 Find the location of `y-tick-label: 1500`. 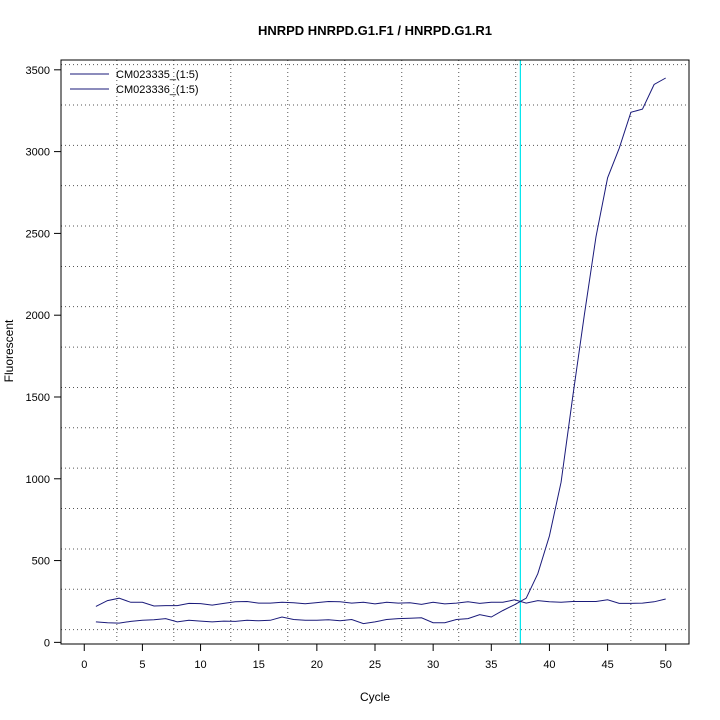

y-tick-label: 1500 is located at coordinates (38, 398).